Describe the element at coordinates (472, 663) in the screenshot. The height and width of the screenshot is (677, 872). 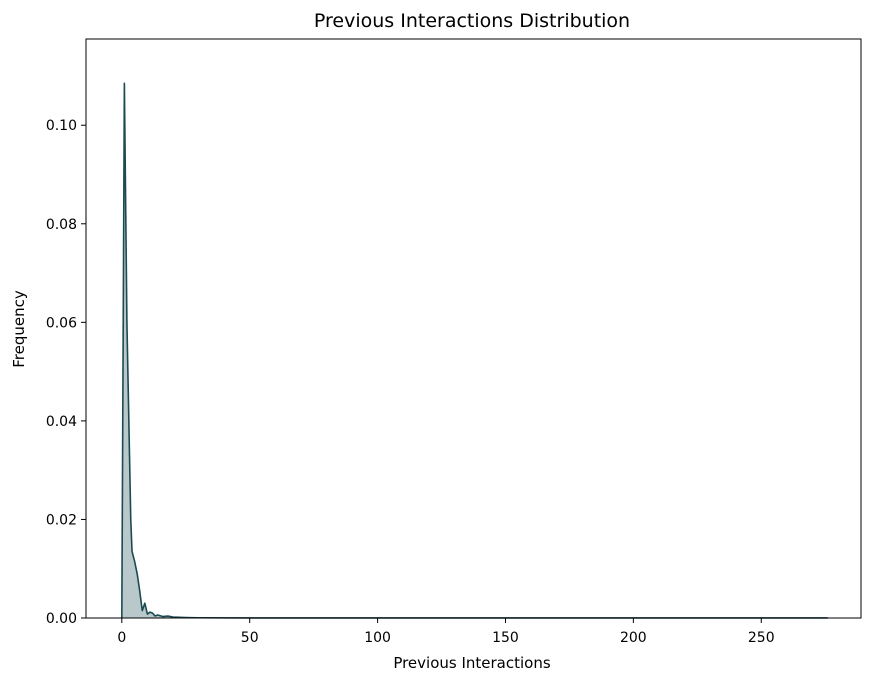
I see `x-axis-label: Previous Interactions` at that location.